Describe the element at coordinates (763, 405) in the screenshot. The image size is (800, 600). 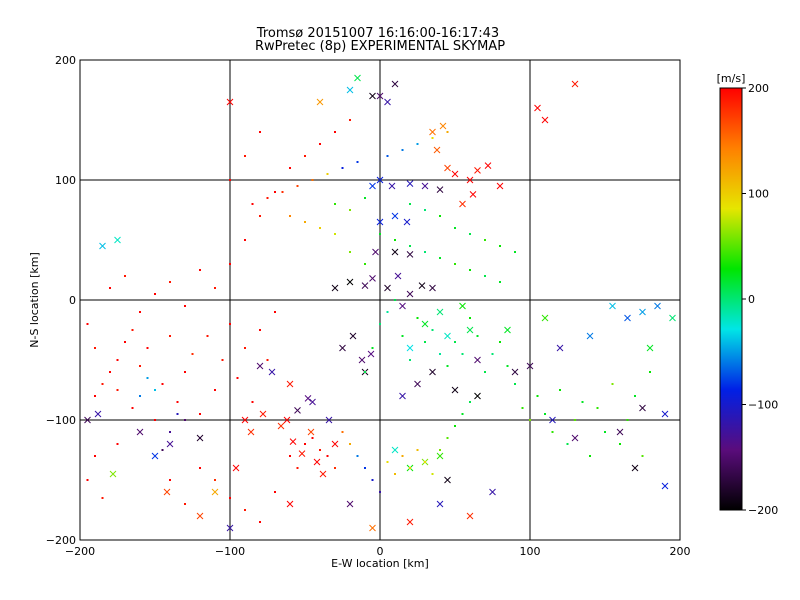
I see `colorbar-tick-label: −100` at that location.